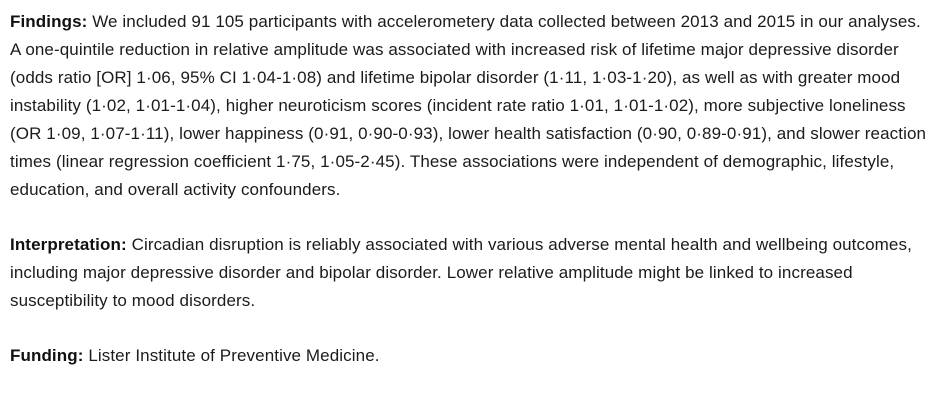  I want to click on funding-section-text: Lister Institute of Preventive Medicine., so click(234, 355).